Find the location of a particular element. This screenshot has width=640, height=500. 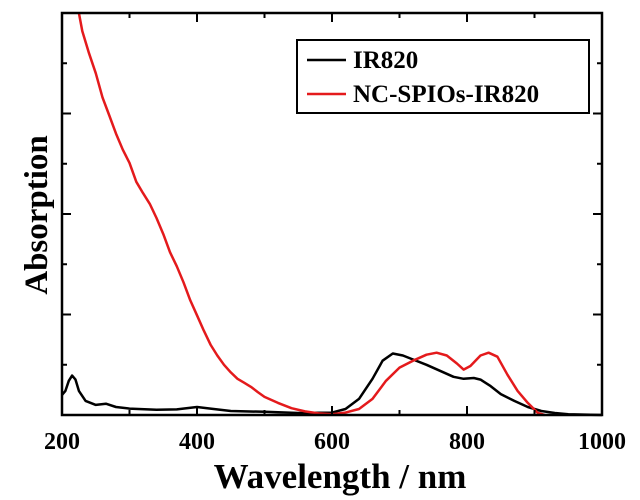

x-tick-label: 200 is located at coordinates (62, 442).